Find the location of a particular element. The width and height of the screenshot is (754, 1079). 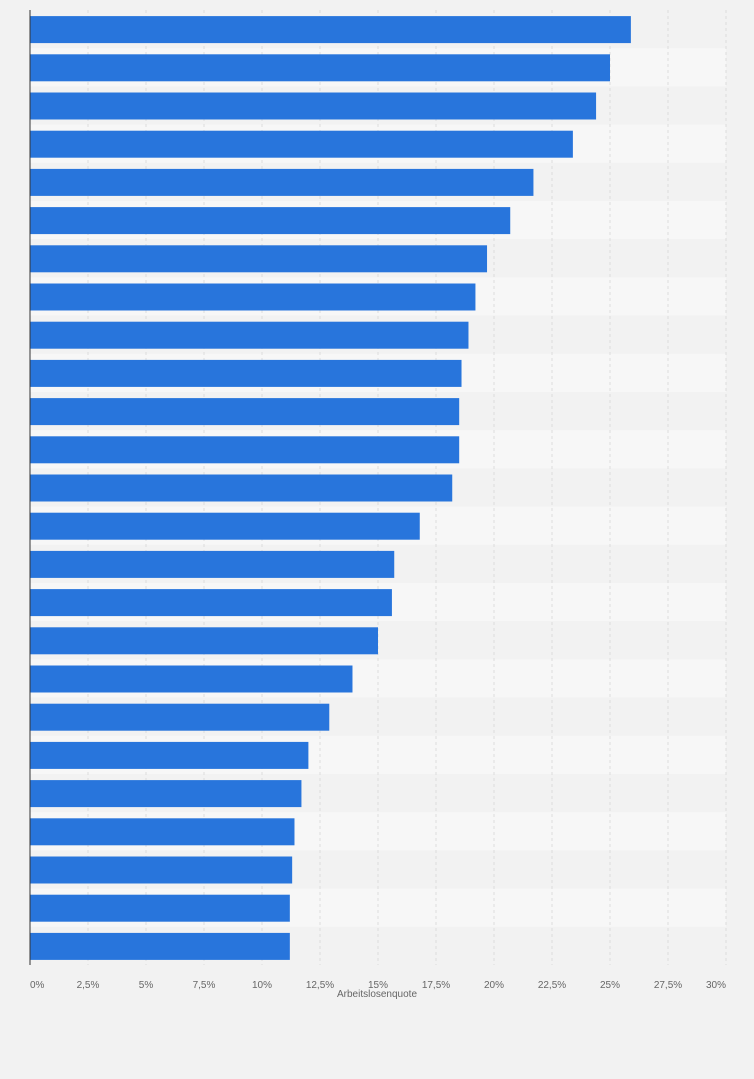

x-tick-label: 20% is located at coordinates (494, 985).